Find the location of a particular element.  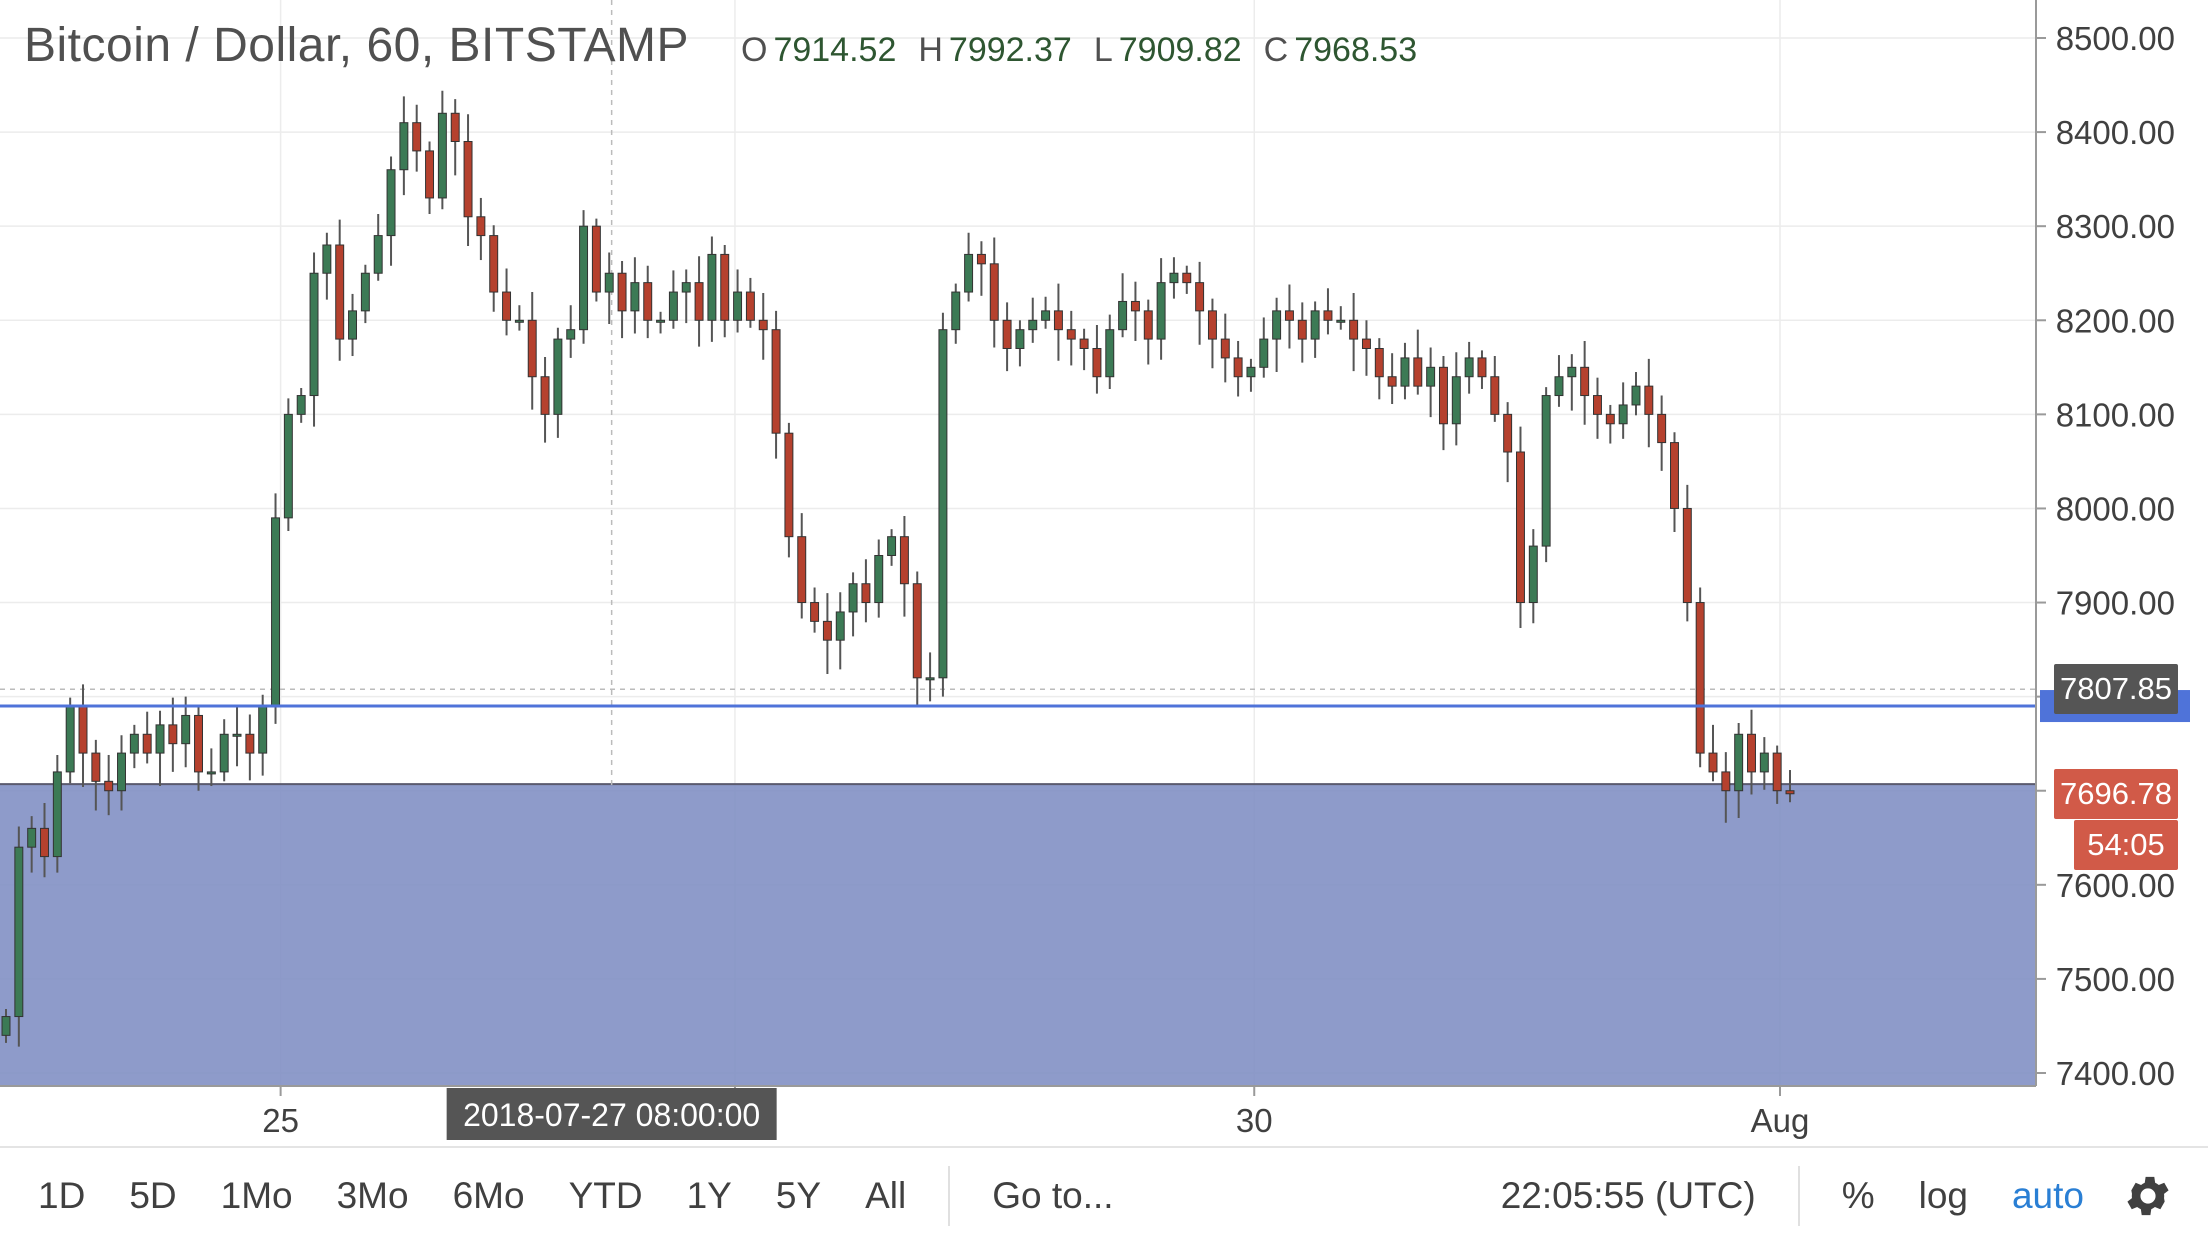

range-5y-button: 5Y is located at coordinates (798, 1195).